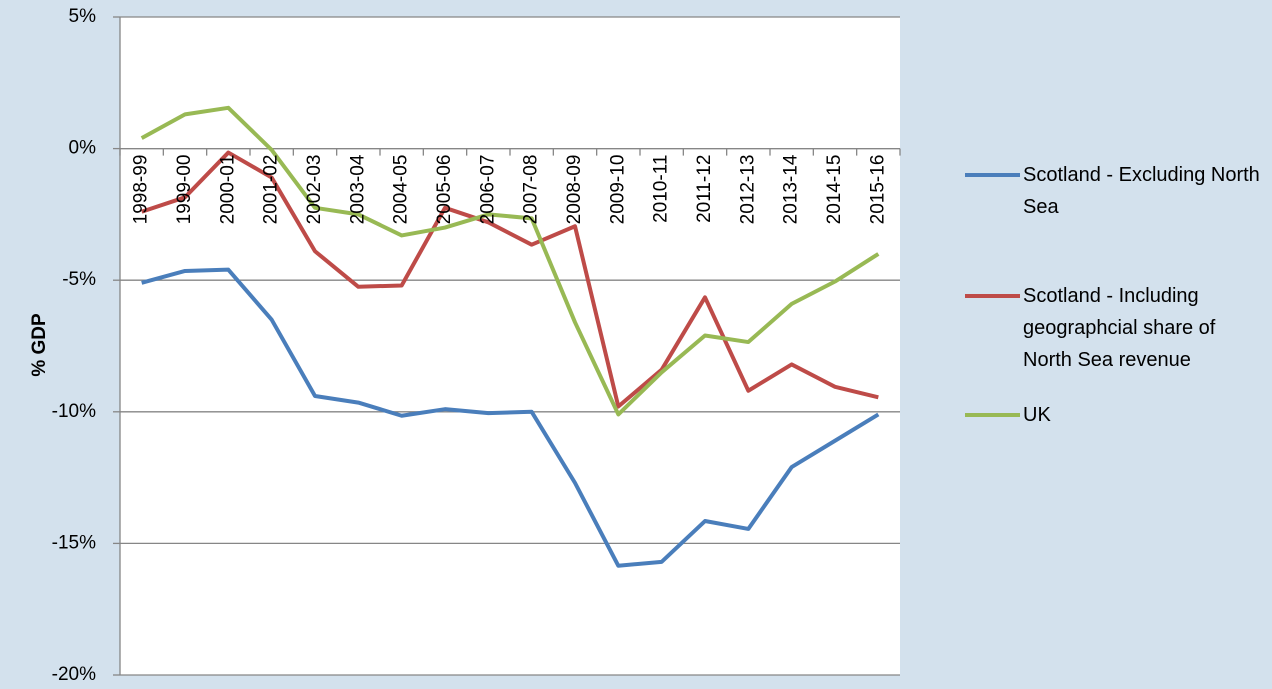 Image resolution: width=1272 pixels, height=689 pixels. Describe the element at coordinates (401, 190) in the screenshot. I see `x-tick-label: 2004-05` at that location.